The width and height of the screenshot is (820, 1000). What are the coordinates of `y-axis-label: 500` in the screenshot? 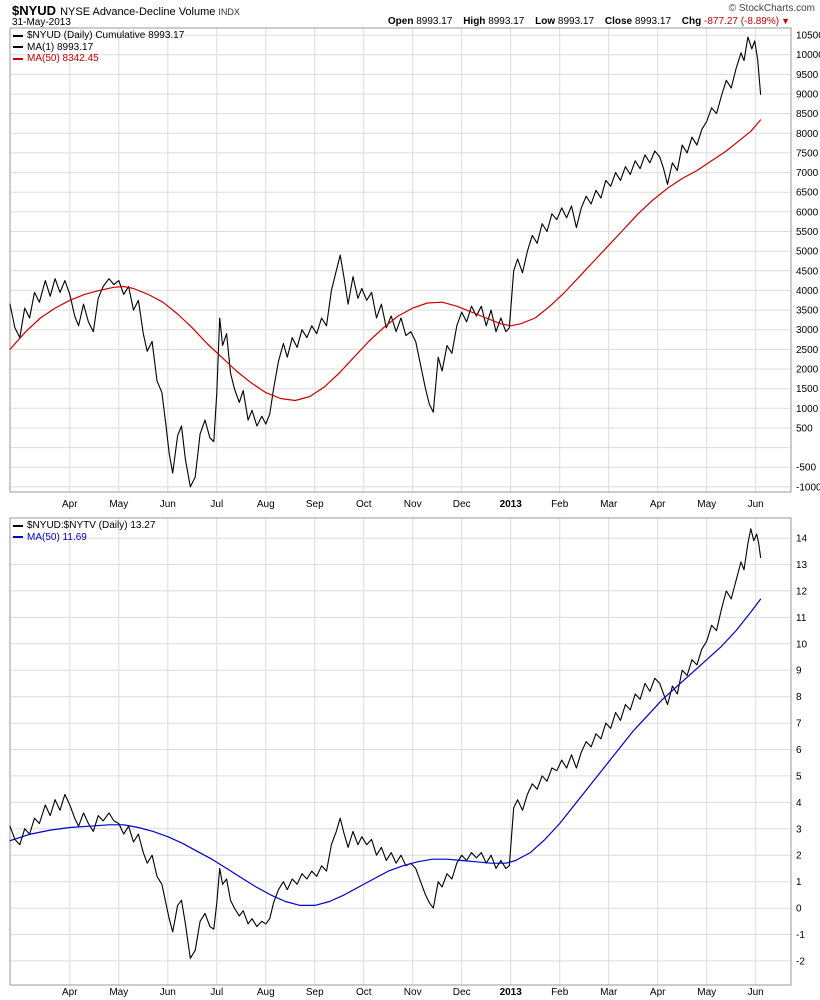 It's located at (804, 429).